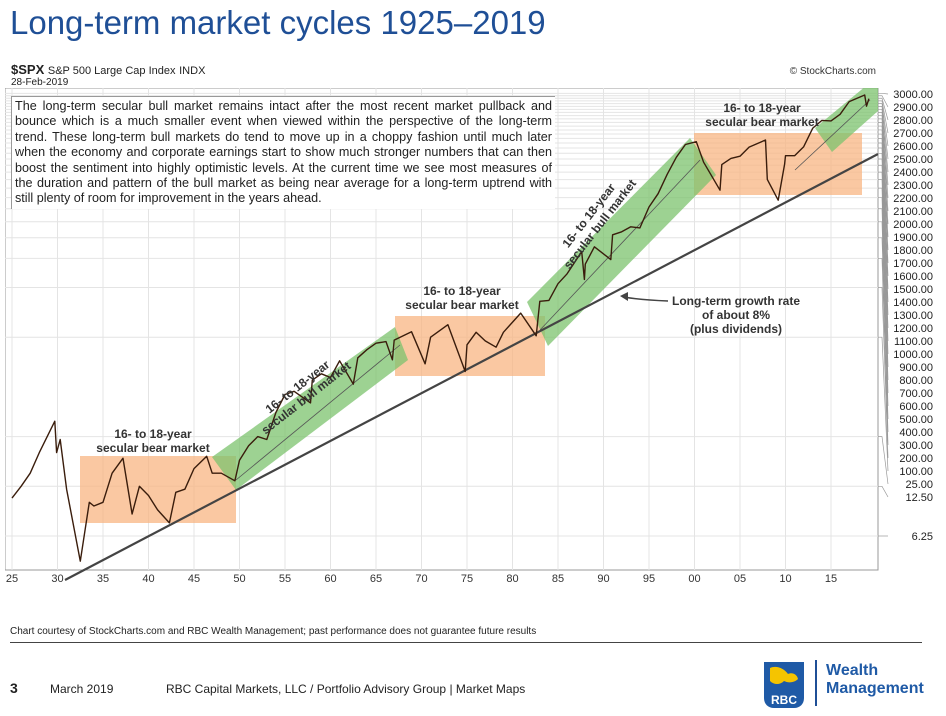 The height and width of the screenshot is (716, 946). I want to click on footer-date: March 2019, so click(82, 689).